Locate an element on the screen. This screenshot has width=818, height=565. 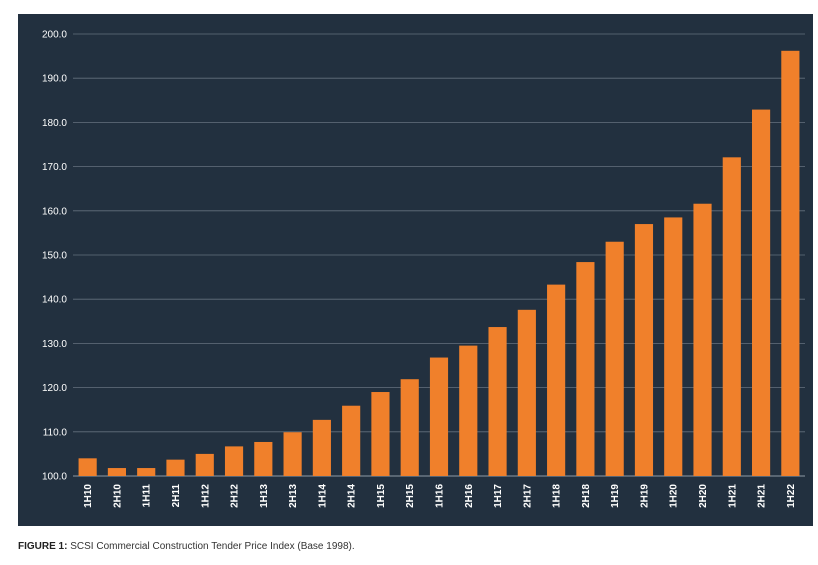
bar-2H16 is located at coordinates (468, 410).